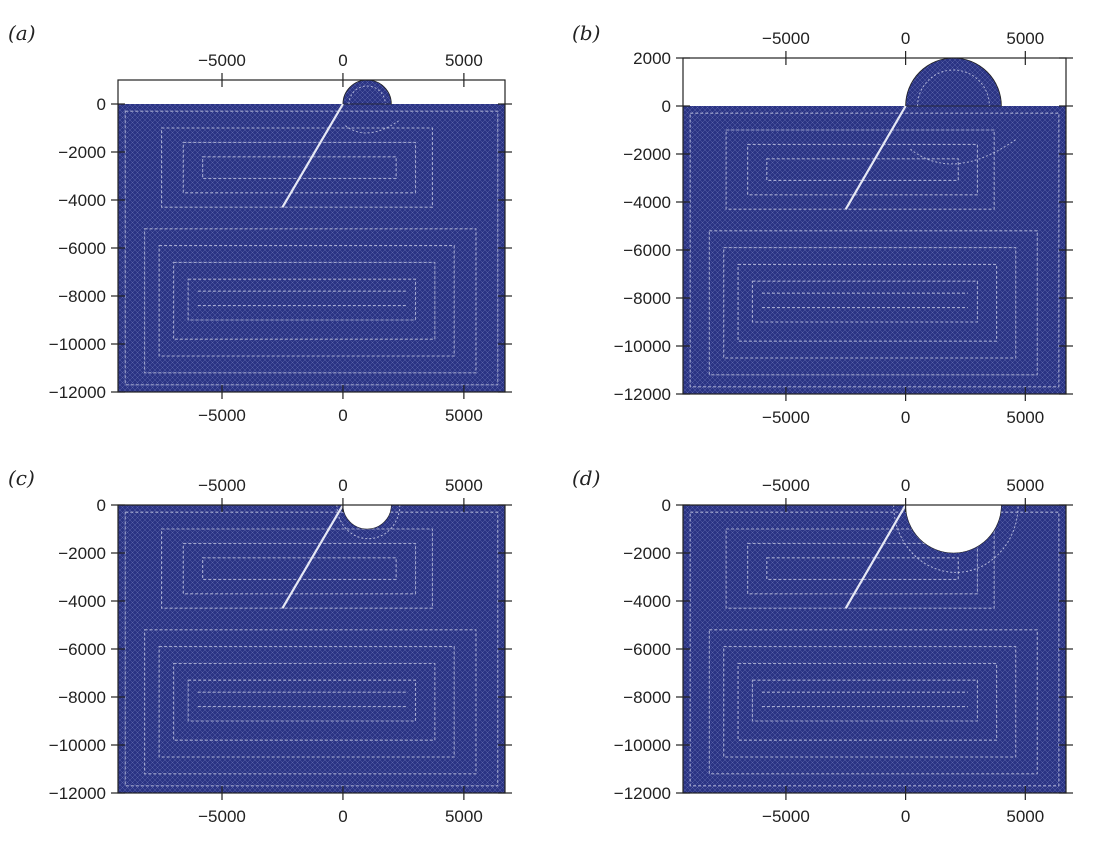  I want to click on dome-subsurface-refinement, so click(372, 127).